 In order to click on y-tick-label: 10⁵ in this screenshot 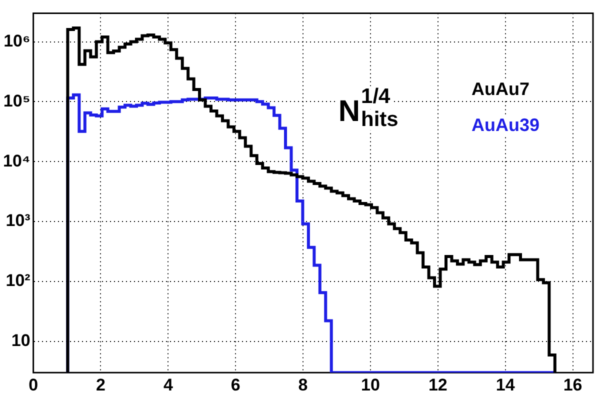, I will do `click(16, 100)`.